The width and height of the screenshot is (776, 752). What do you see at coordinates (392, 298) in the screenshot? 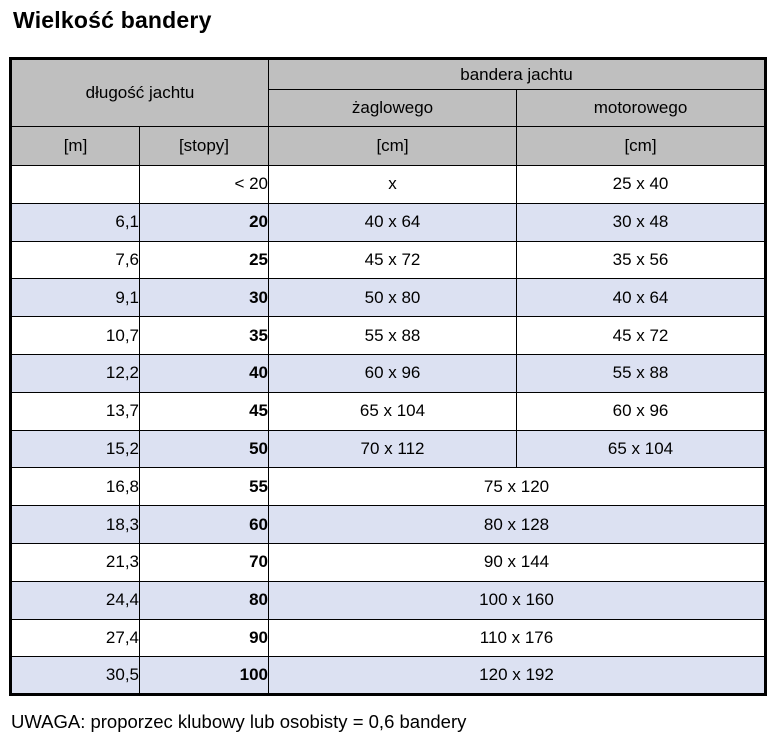
I see `cell-sail: 50 x 80` at bounding box center [392, 298].